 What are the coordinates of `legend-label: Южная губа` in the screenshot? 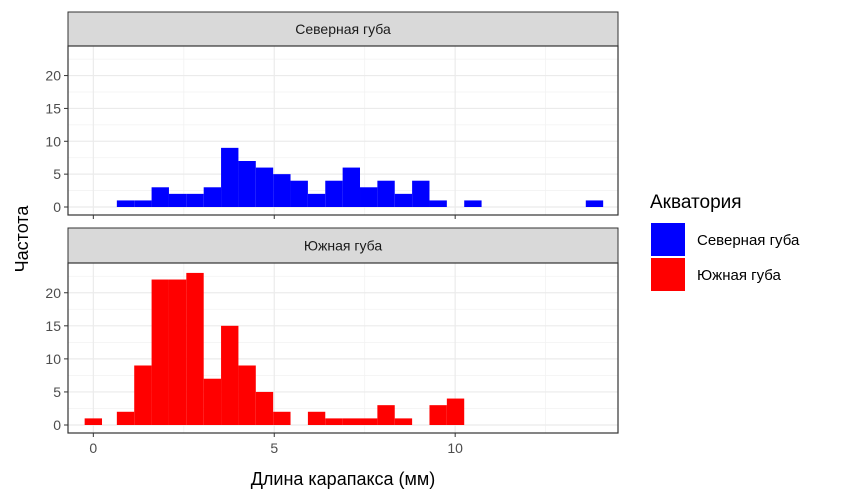 It's located at (739, 275).